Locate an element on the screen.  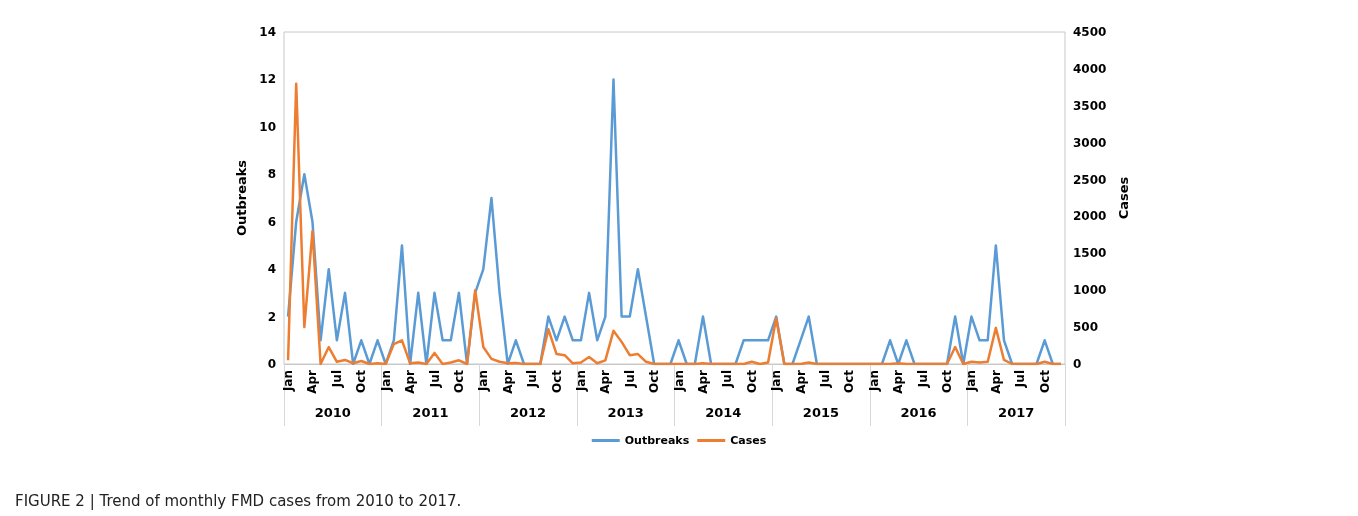
y2-tick-label: 1500 is located at coordinates (1090, 253).